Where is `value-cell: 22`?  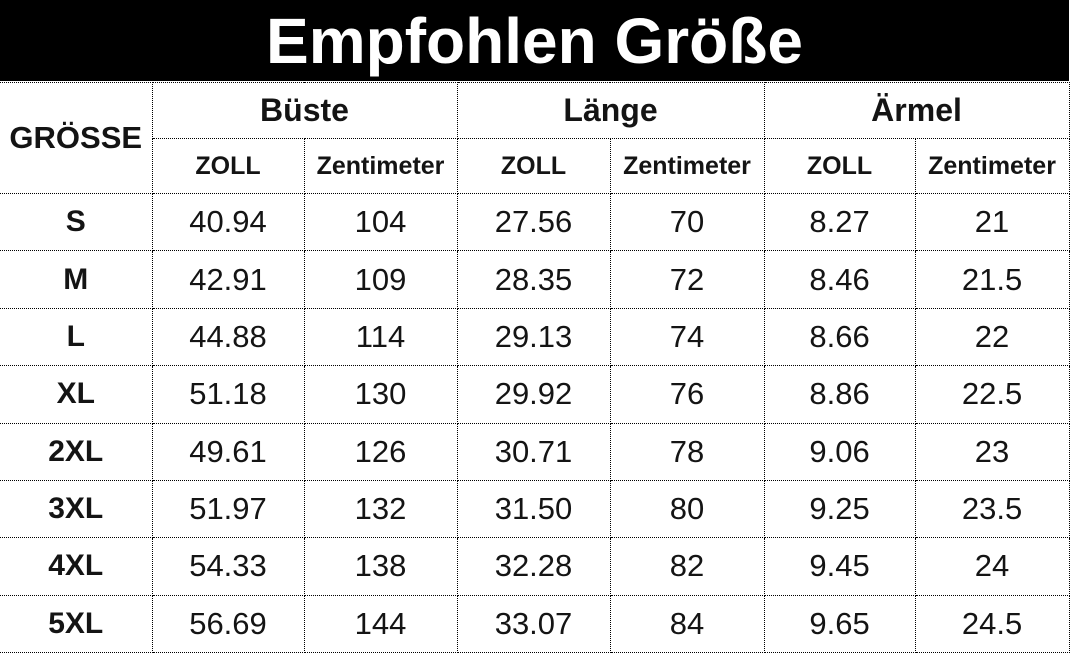 value-cell: 22 is located at coordinates (992, 337).